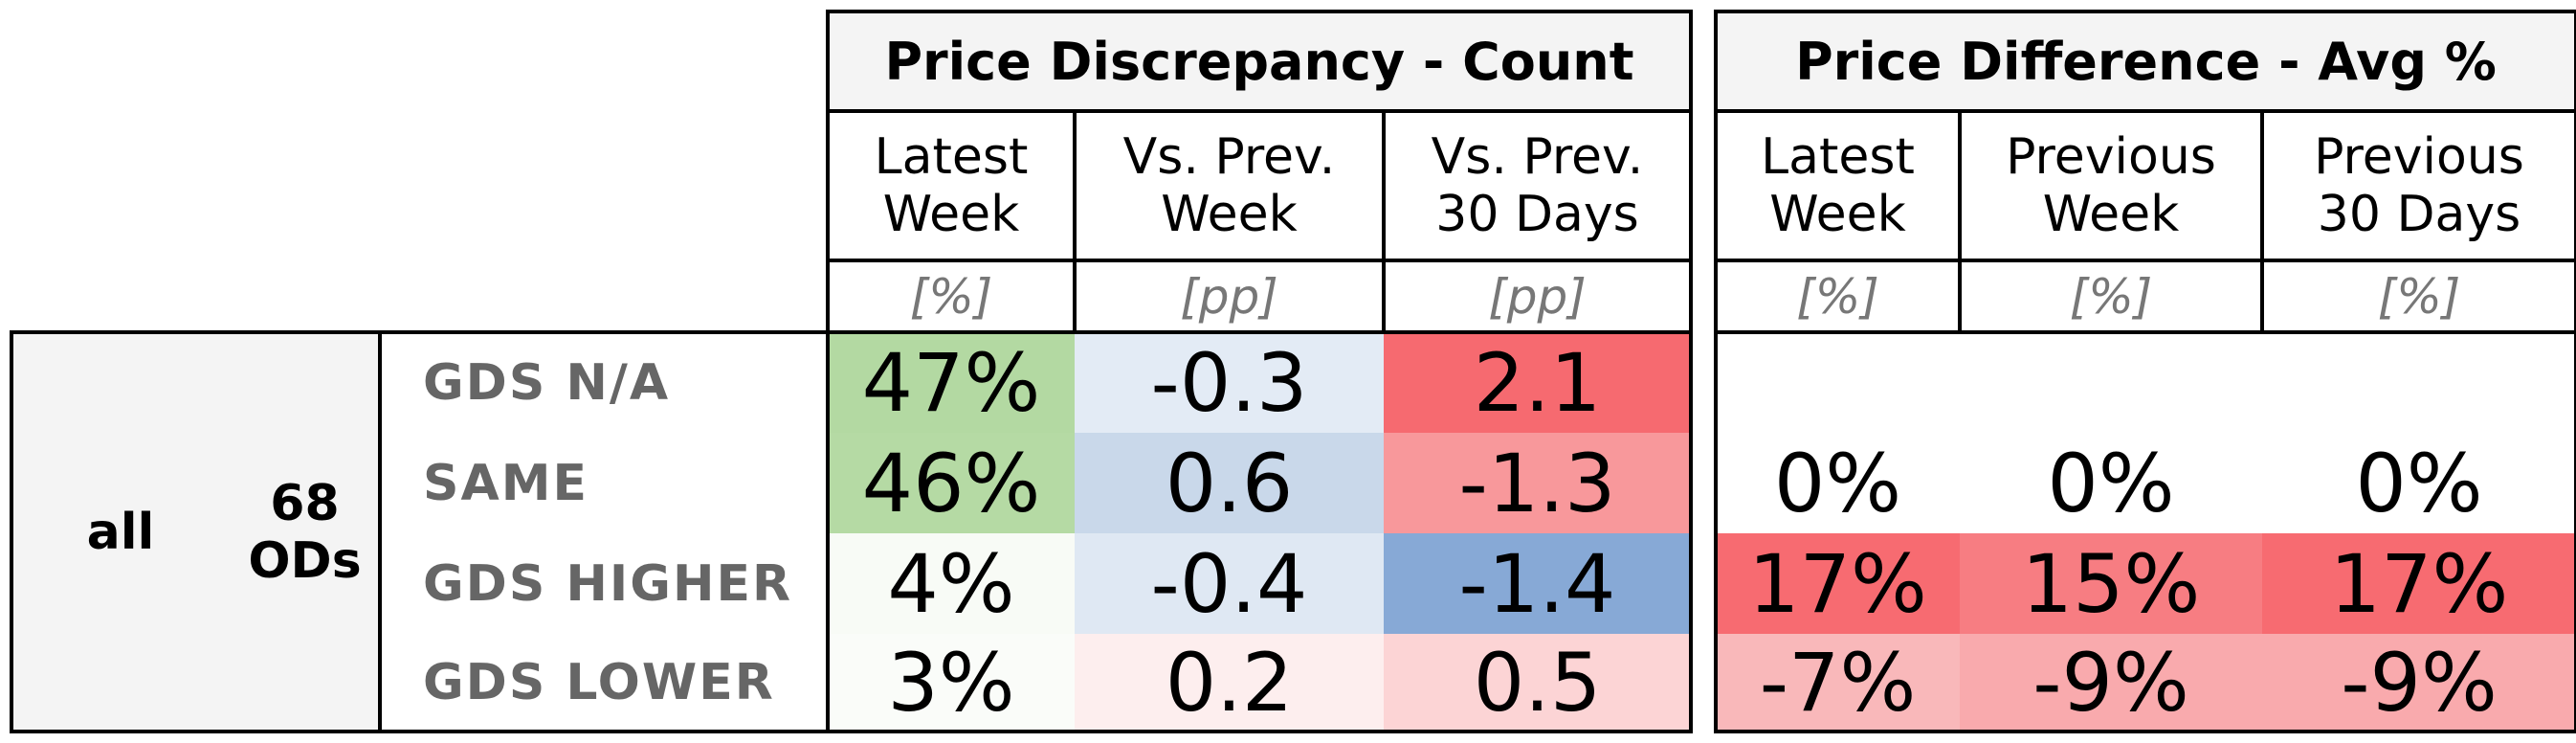 This screenshot has height=743, width=2576. Describe the element at coordinates (1537, 483) in the screenshot. I see `table-cell: -1.3` at that location.